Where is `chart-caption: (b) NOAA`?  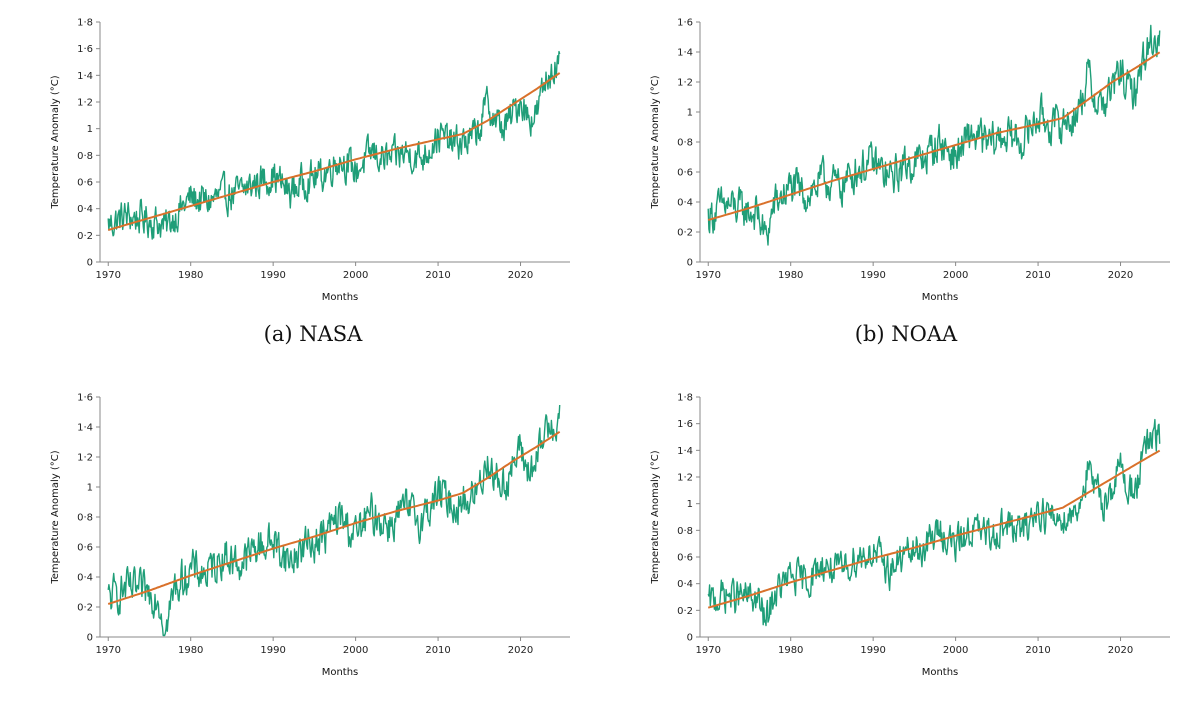 chart-caption: (b) NOAA is located at coordinates (906, 334).